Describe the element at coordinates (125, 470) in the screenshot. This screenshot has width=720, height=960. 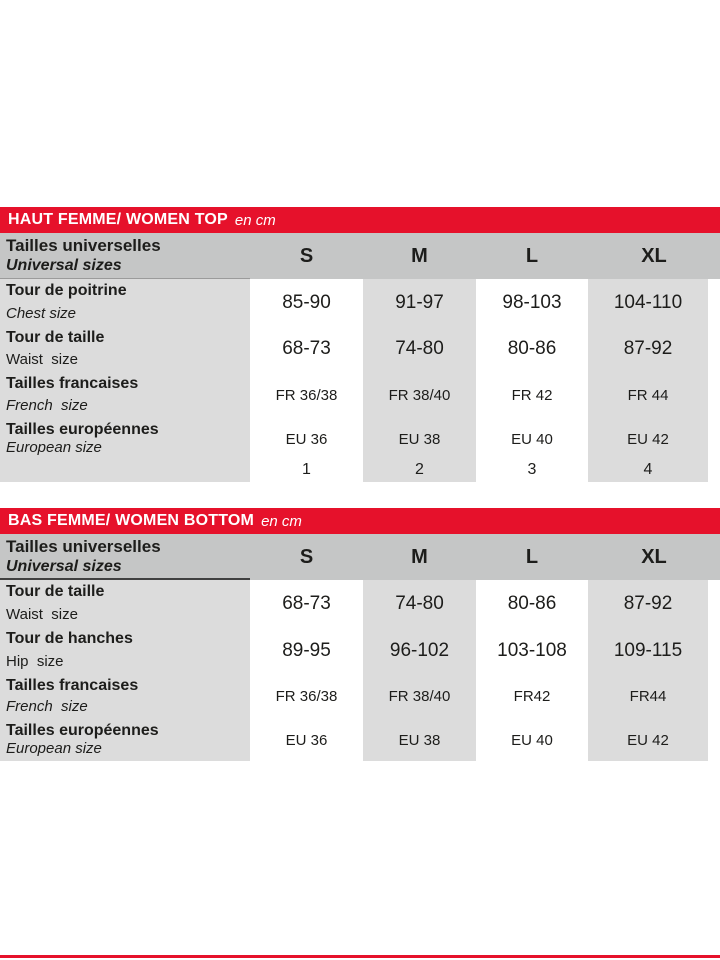
I see `row-label-empty` at that location.